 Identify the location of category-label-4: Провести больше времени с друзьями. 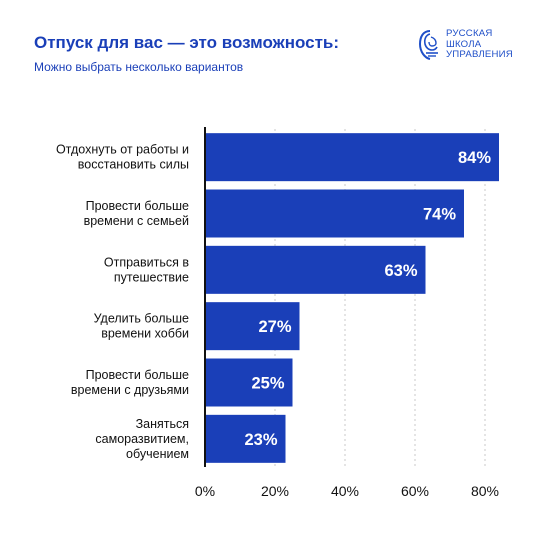
(130, 382).